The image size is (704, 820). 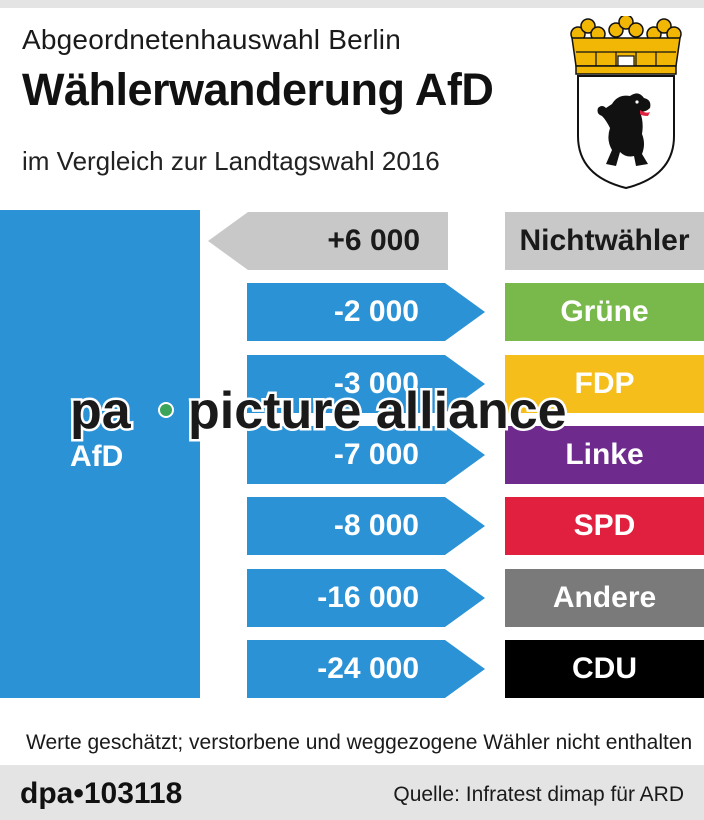 What do you see at coordinates (376, 525) in the screenshot?
I see `flow-value-label: -8 000` at bounding box center [376, 525].